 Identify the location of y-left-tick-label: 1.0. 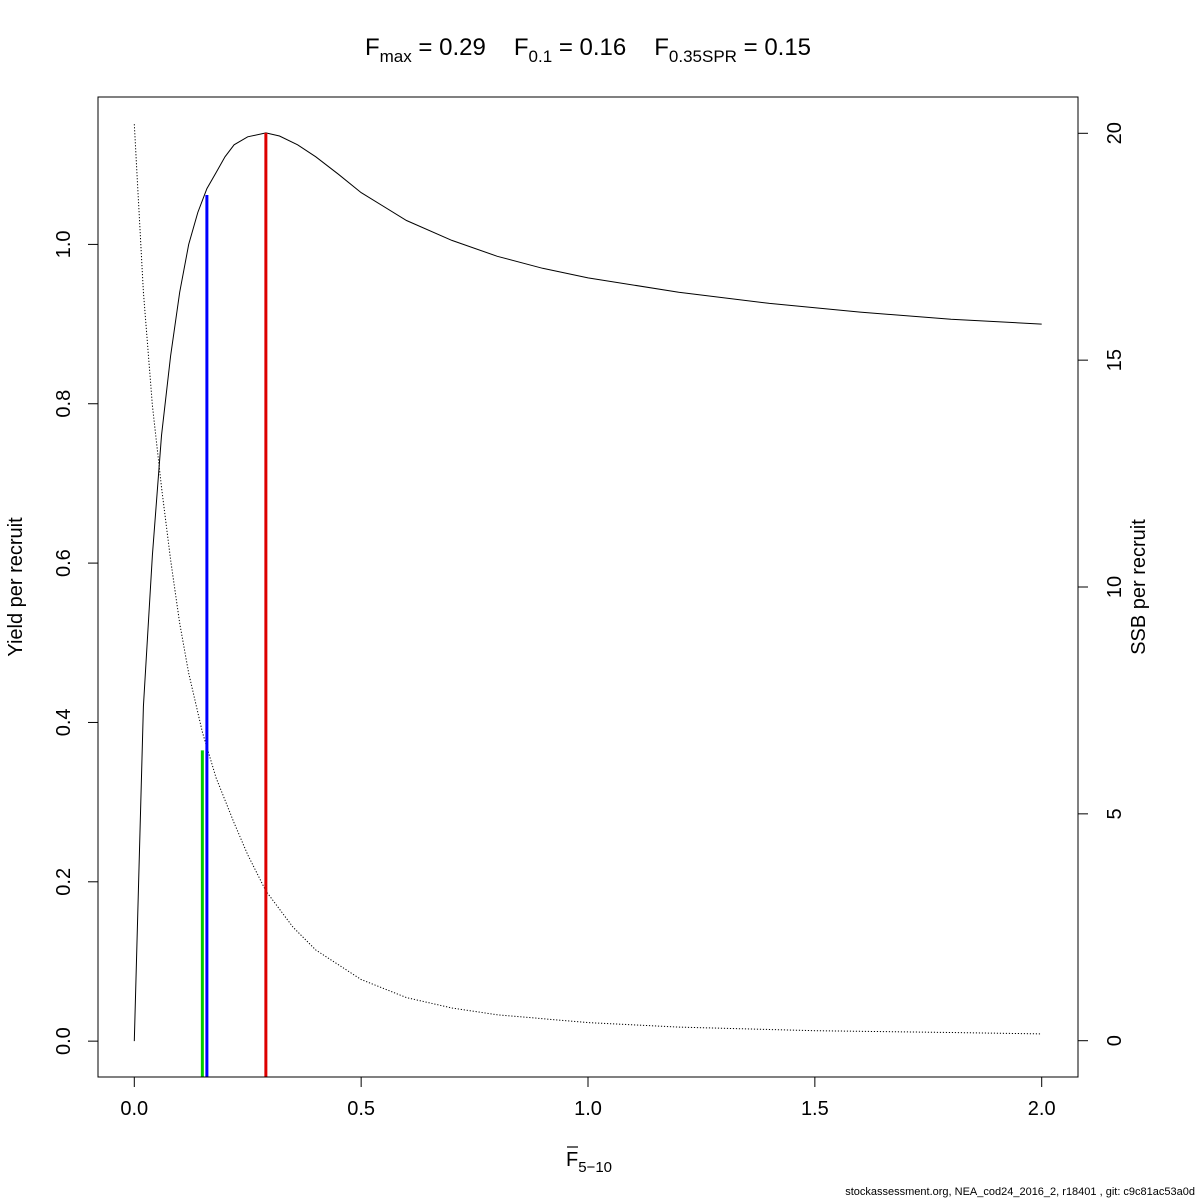
(64, 244).